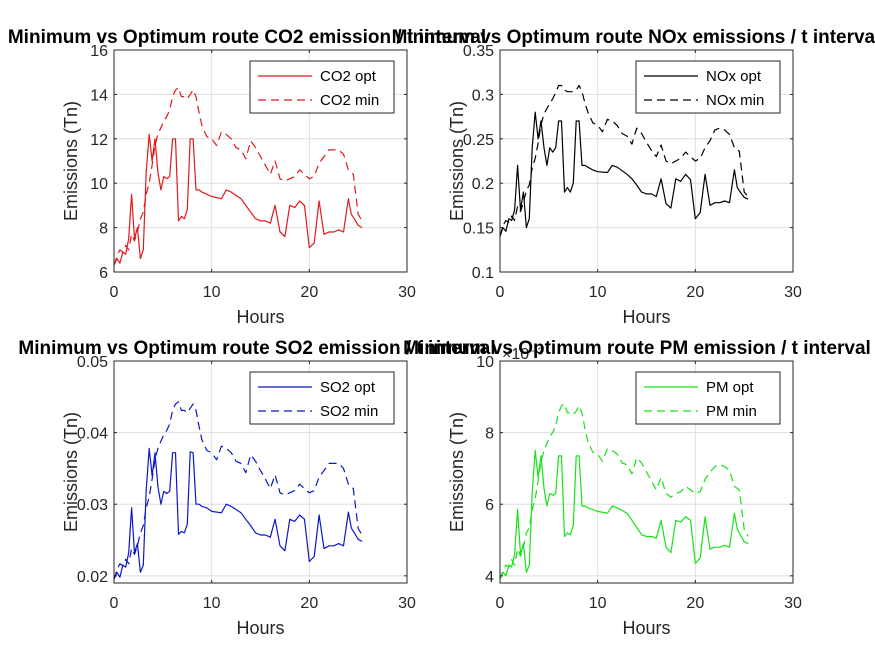  What do you see at coordinates (92, 362) in the screenshot?
I see `y-tick-label: 0.05` at bounding box center [92, 362].